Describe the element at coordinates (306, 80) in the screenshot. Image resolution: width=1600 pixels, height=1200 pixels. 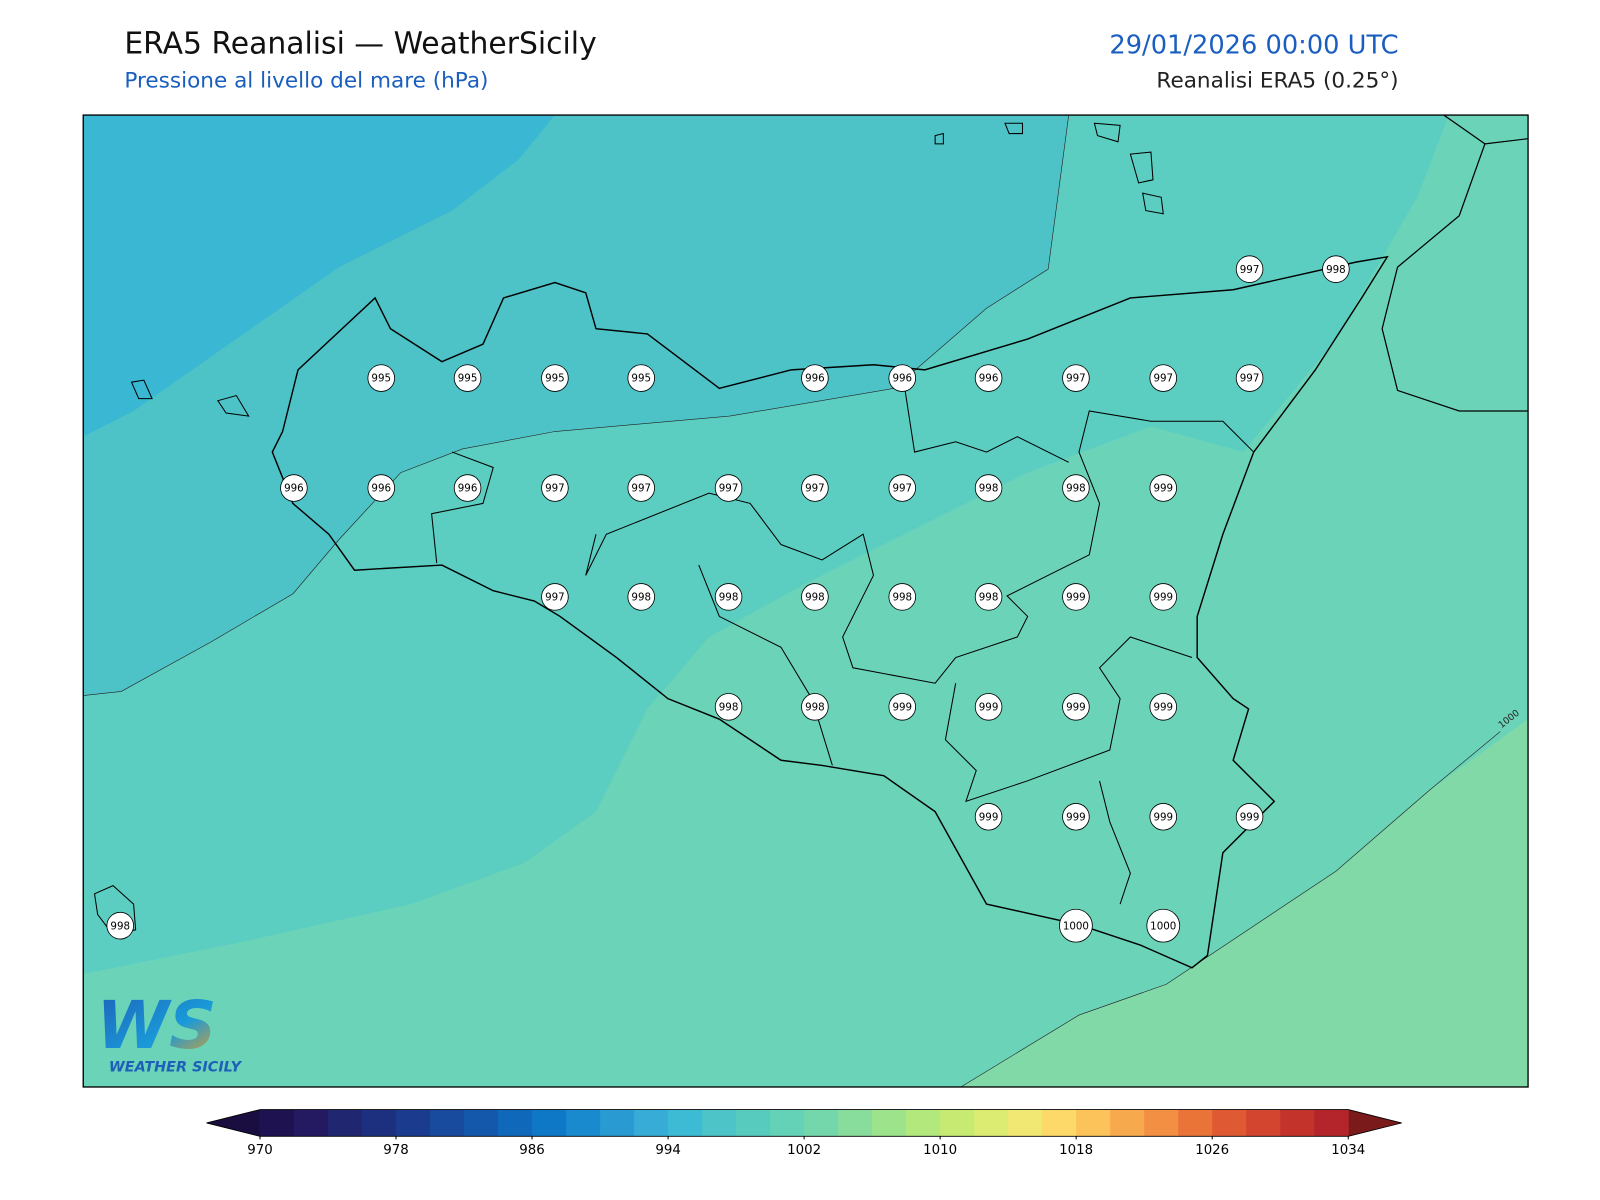
I see `subtitle: Pressione al livello del mare (hPa)` at that location.